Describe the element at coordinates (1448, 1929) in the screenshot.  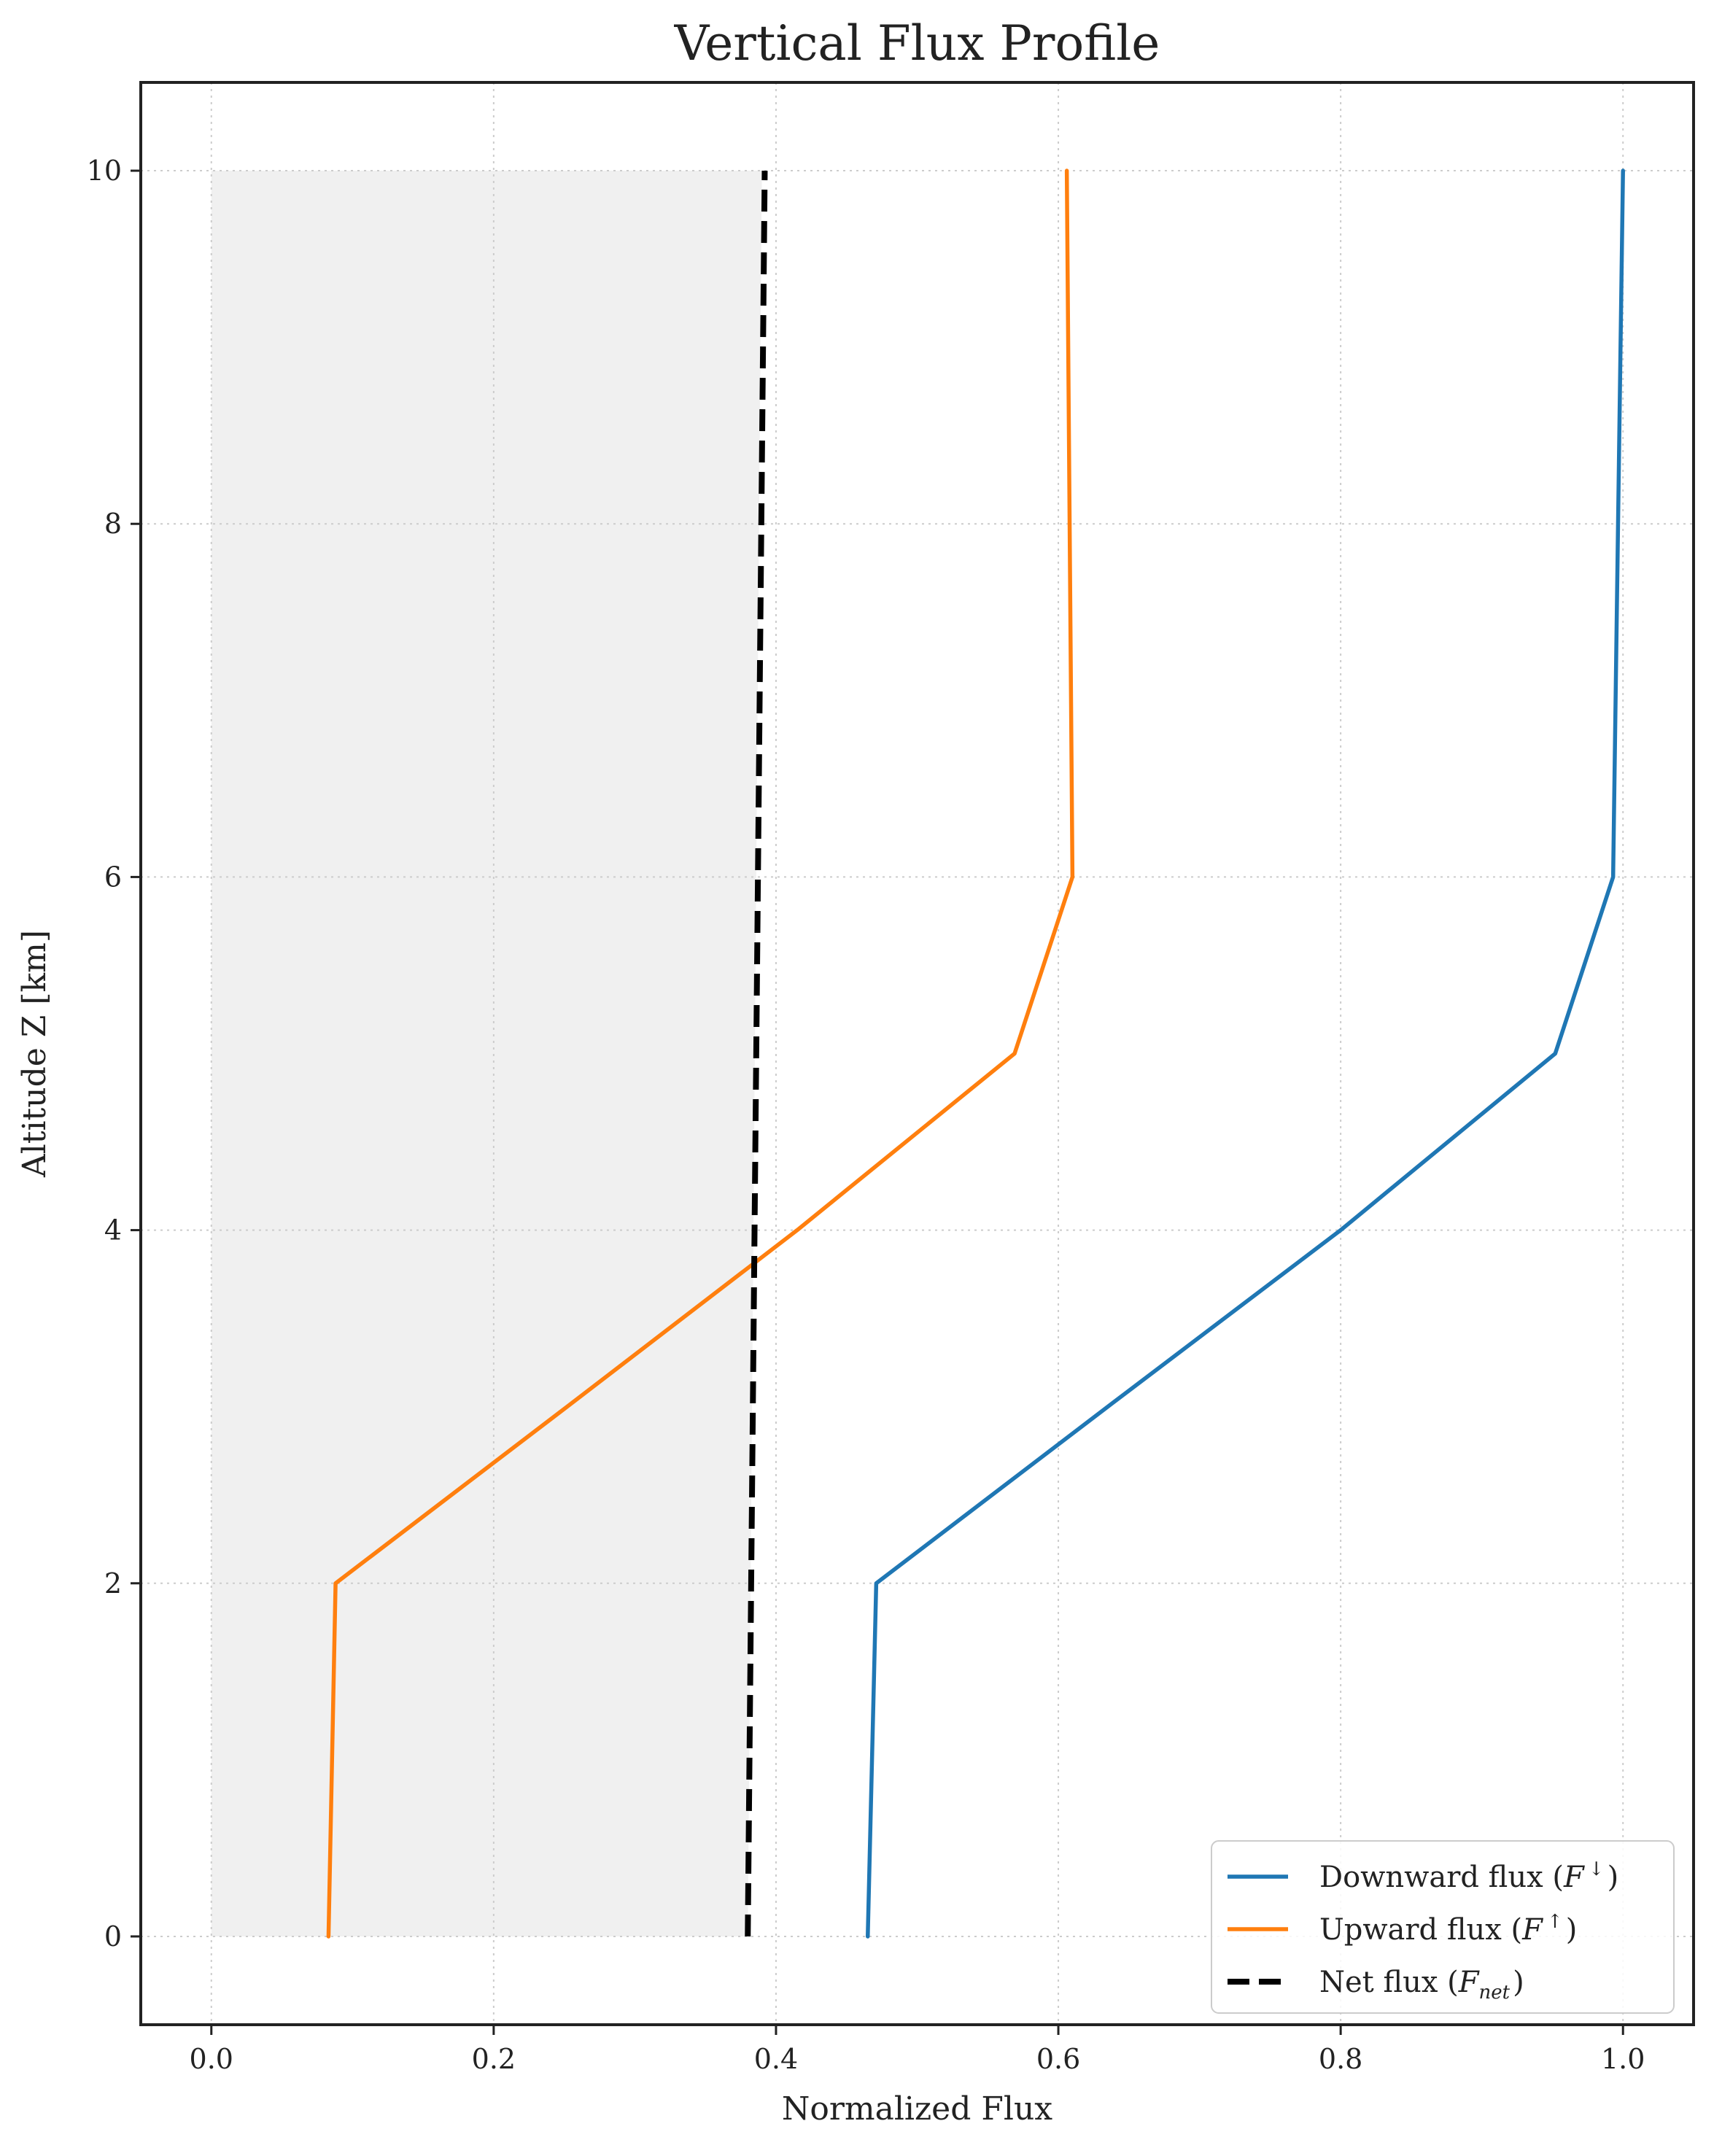
I see `legend-label-1: Upward flux (F ↑)` at that location.